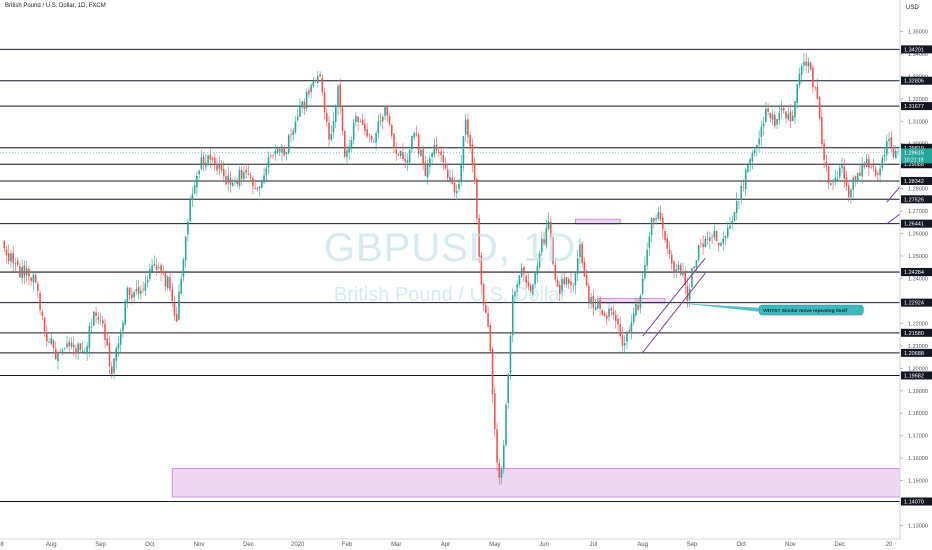 This screenshot has height=550, width=932. I want to click on level-label: 1.21580, so click(914, 334).